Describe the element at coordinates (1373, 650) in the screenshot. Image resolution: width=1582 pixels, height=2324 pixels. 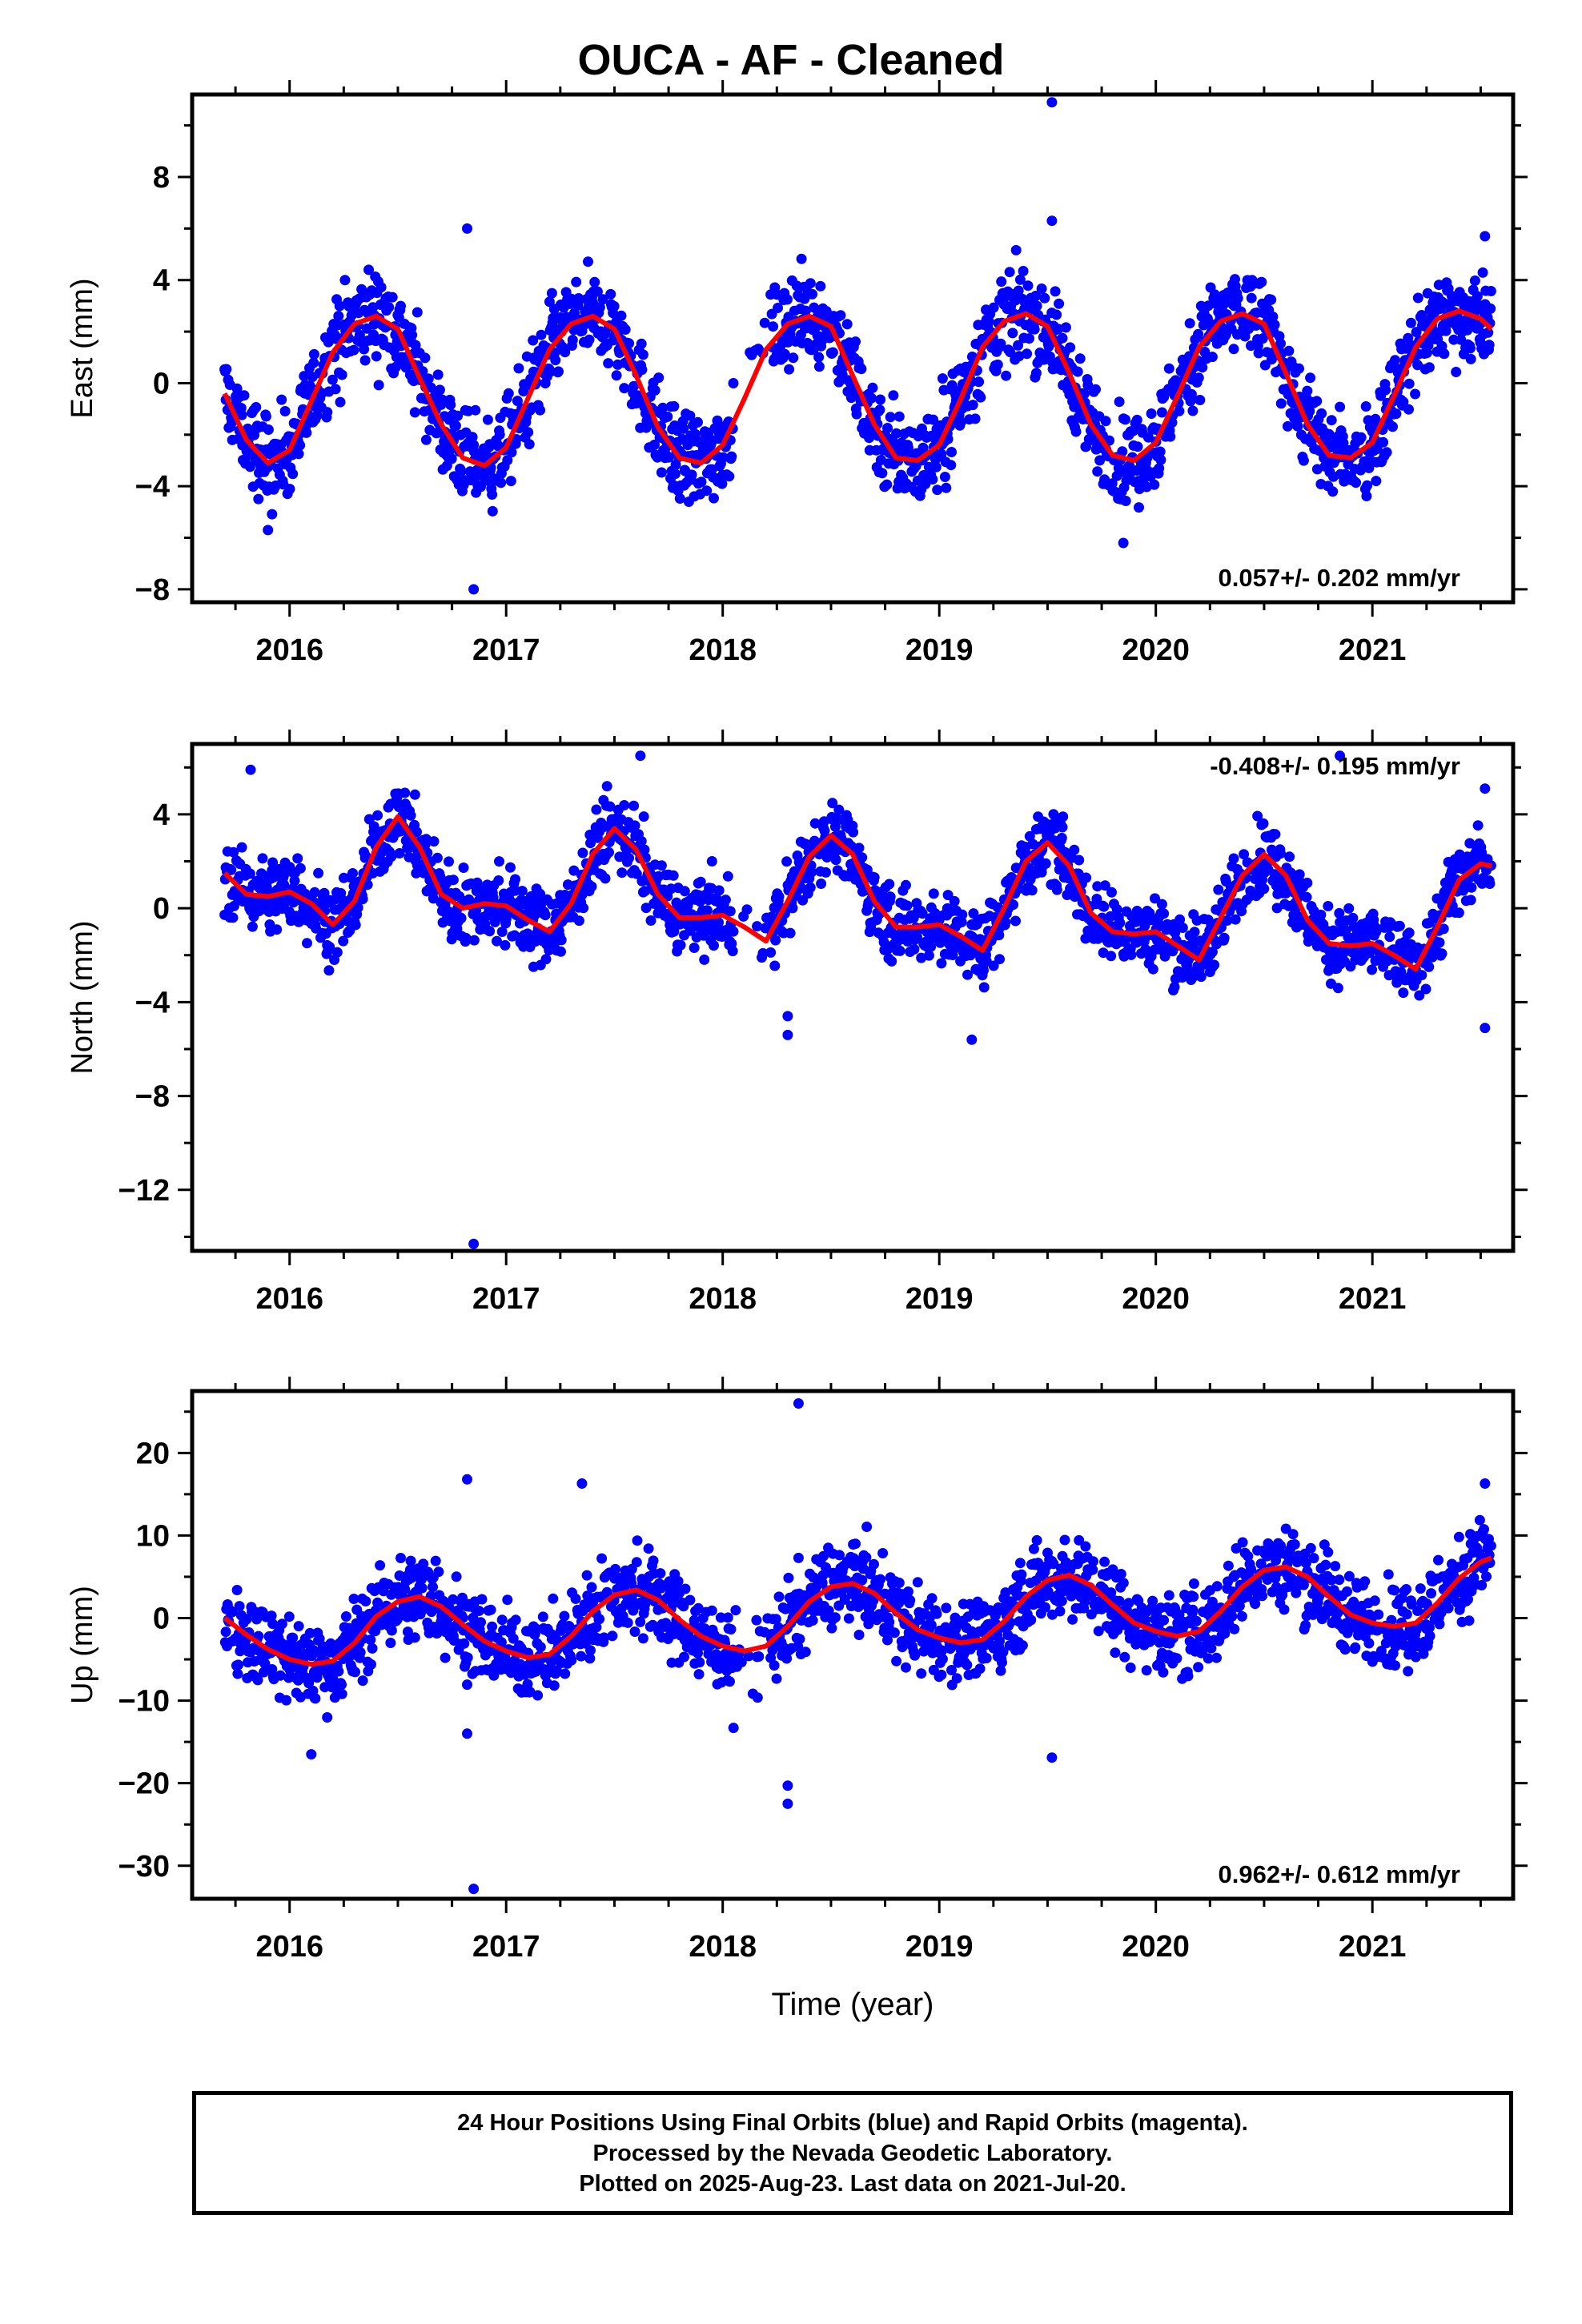
I see `x-tick-label: 2021` at that location.